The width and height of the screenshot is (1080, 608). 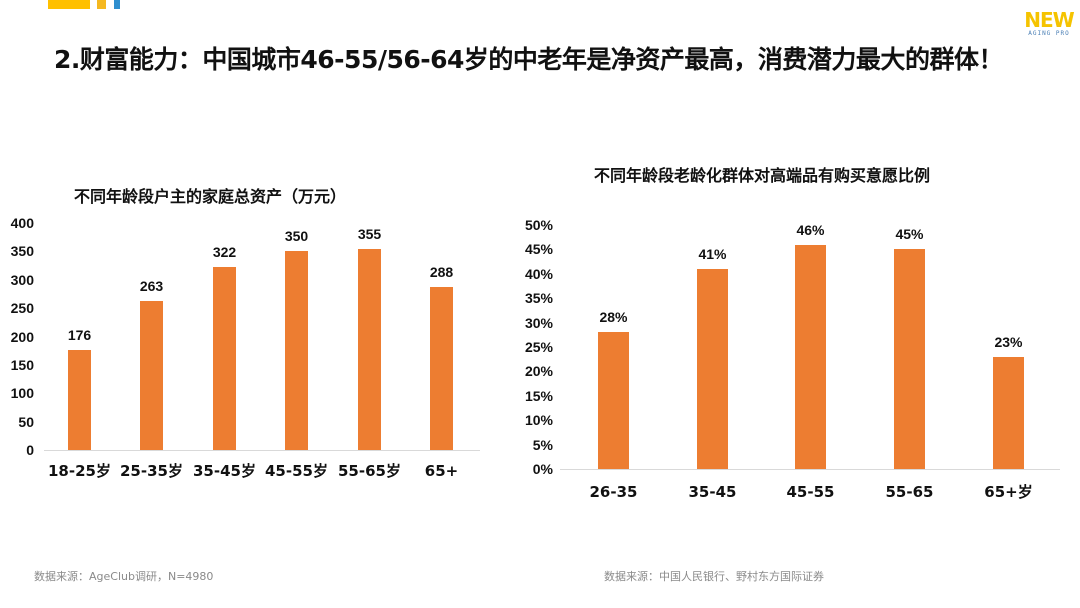 What do you see at coordinates (79, 471) in the screenshot?
I see `x-tick-label: 18-25岁` at bounding box center [79, 471].